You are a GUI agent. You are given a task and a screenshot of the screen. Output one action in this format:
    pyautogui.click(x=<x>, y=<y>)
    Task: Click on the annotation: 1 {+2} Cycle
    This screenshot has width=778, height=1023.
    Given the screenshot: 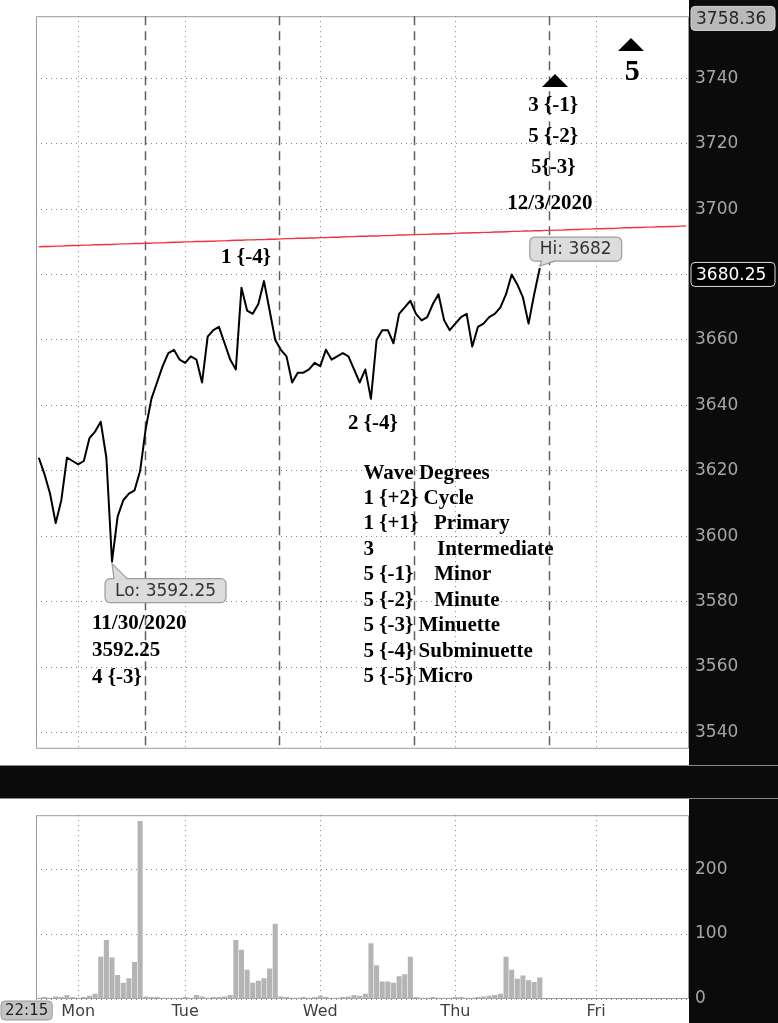 What is the action you would take?
    pyautogui.click(x=418, y=496)
    